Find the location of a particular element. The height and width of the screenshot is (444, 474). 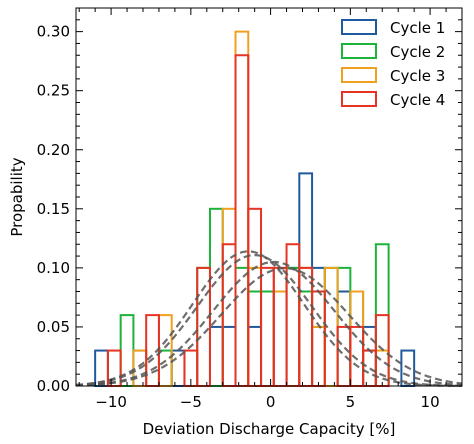

x-axis-label: Deviation Discharge Capacity [%] is located at coordinates (269, 429).